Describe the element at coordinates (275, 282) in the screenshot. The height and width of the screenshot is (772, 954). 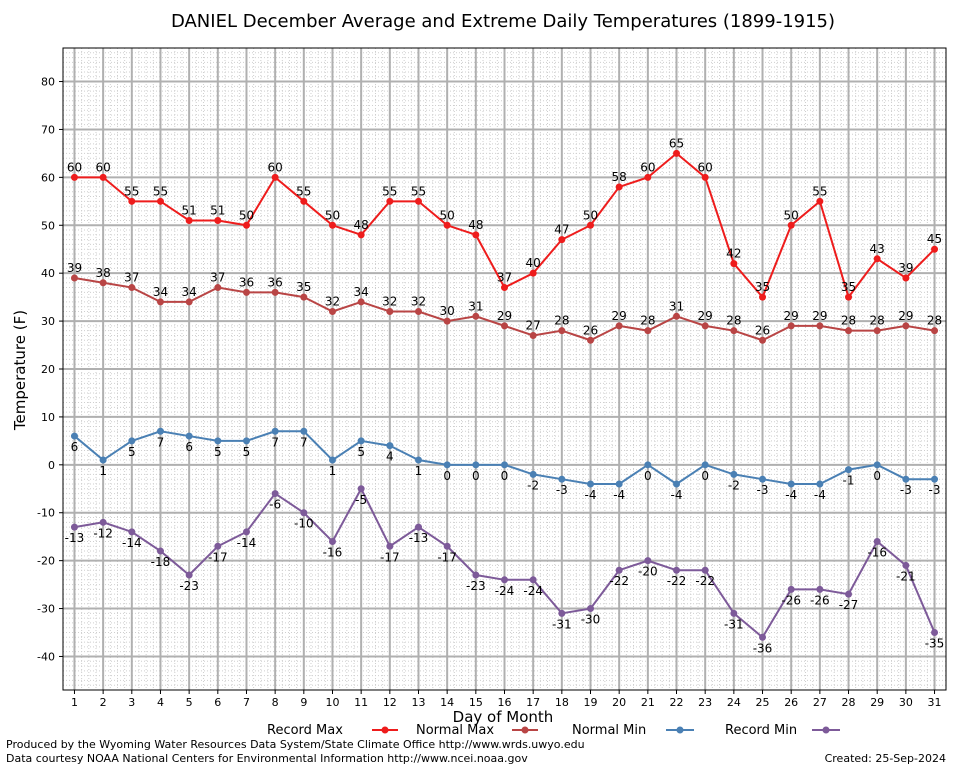
I see `data-label: 36` at that location.